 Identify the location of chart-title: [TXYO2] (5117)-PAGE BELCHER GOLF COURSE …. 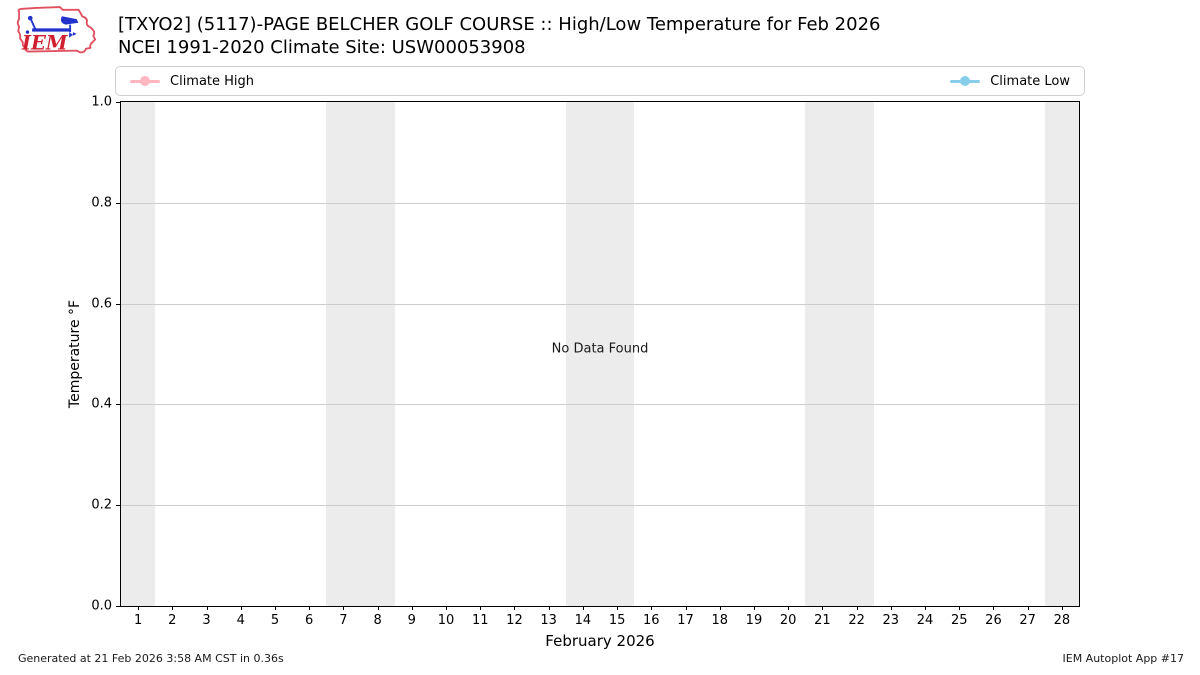
(499, 24).